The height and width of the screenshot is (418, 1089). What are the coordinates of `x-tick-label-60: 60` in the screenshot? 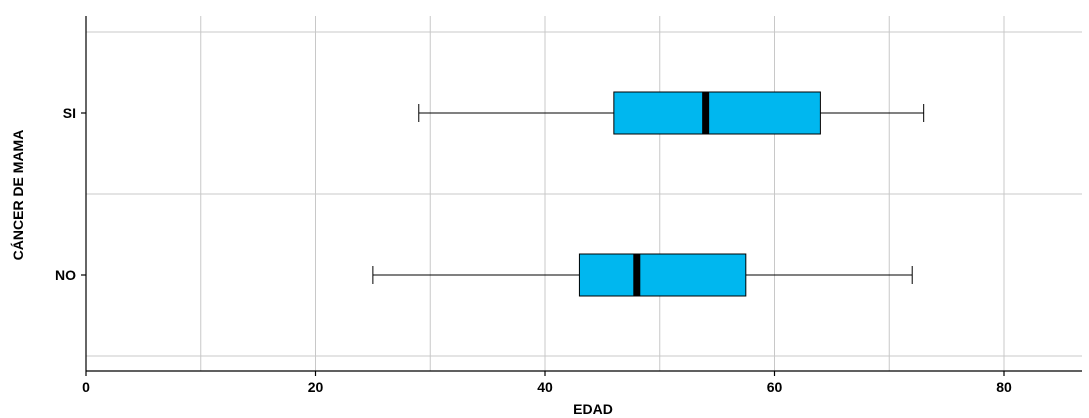 It's located at (775, 387).